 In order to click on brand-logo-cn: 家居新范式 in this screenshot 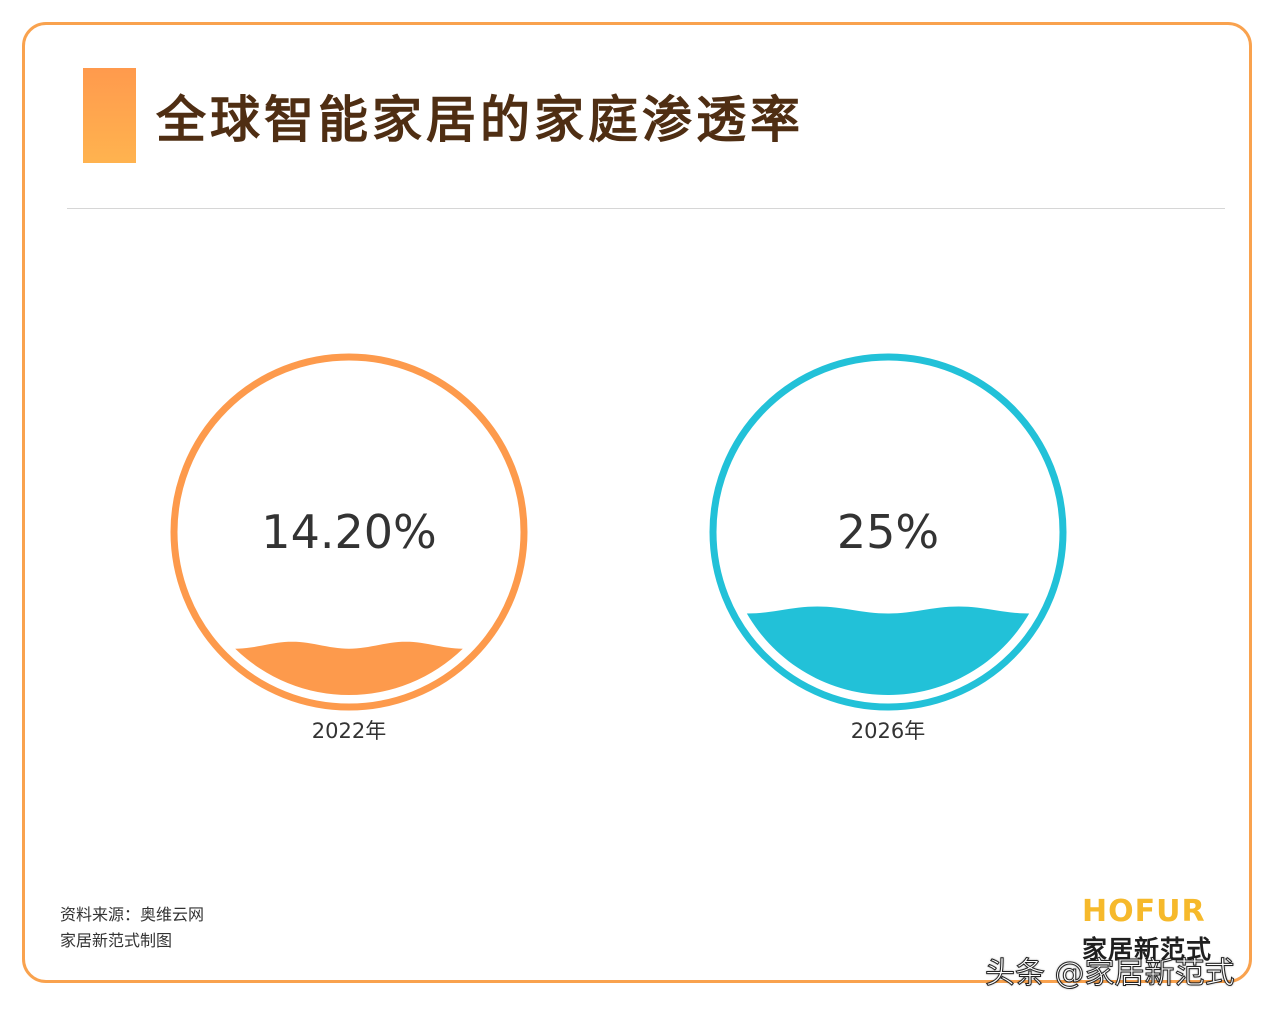, I will do `click(1147, 949)`.